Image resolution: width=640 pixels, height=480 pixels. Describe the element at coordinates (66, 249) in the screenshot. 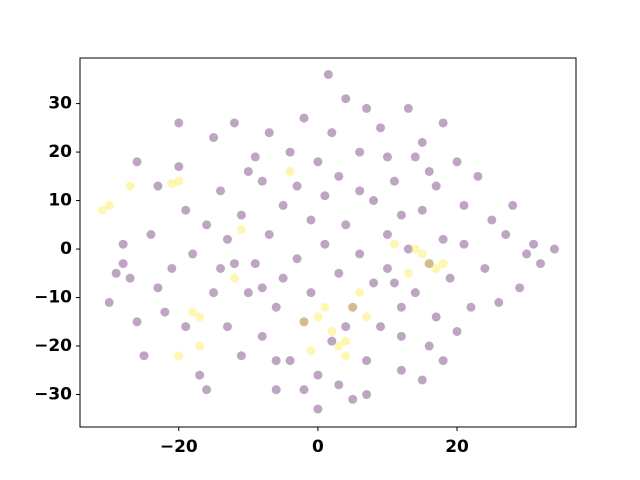

I see `y-tick-label: 0` at that location.